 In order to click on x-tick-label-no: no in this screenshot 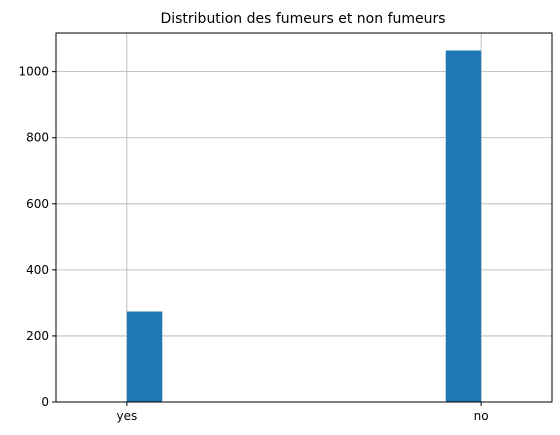, I will do `click(481, 416)`.